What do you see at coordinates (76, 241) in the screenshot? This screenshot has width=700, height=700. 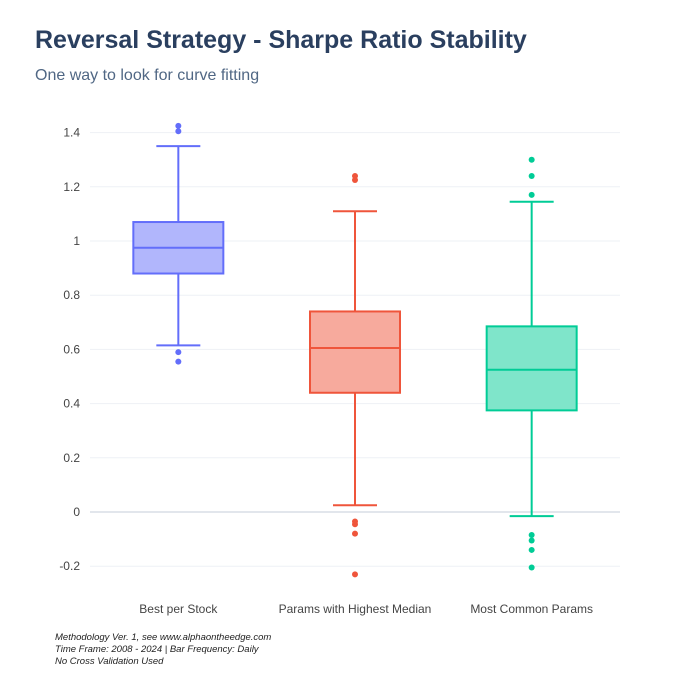 I see `y-tick-label: 1` at bounding box center [76, 241].